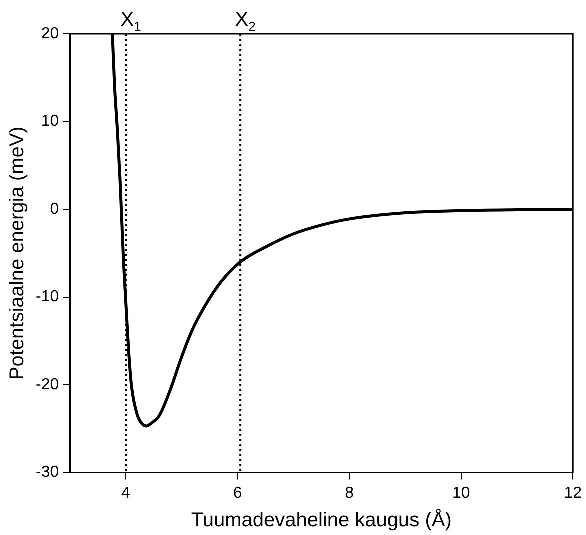  Describe the element at coordinates (55, 209) in the screenshot. I see `y-tick-label: 0` at that location.